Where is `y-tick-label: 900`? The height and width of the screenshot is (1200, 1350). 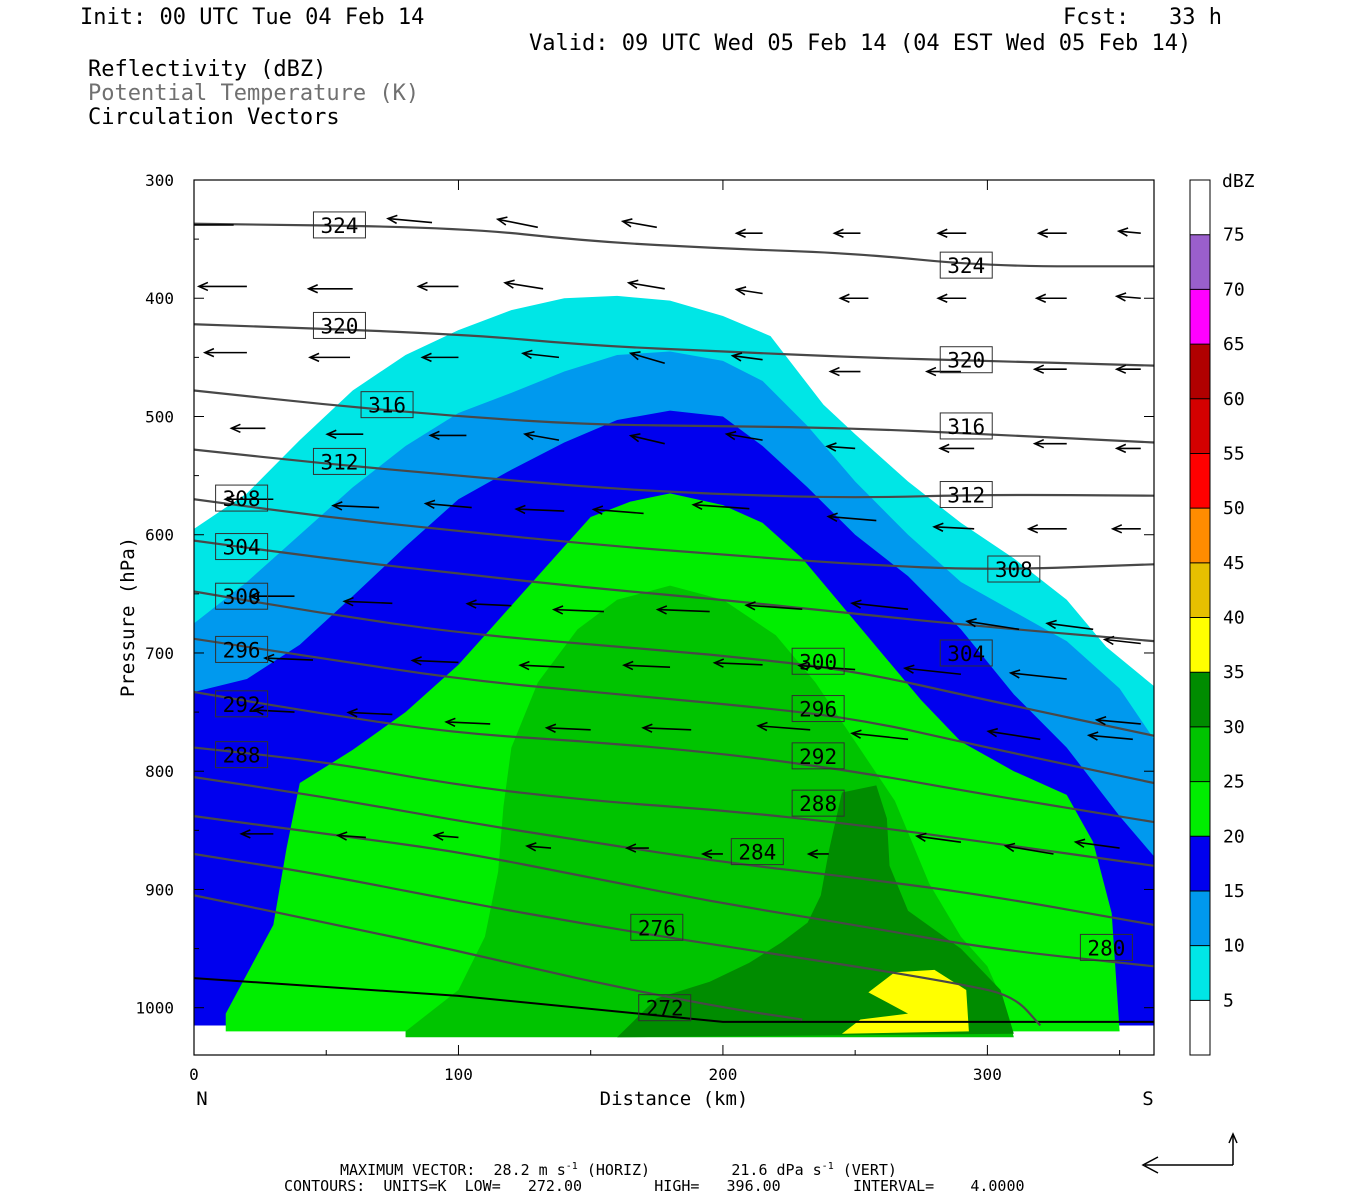 y-tick-label: 900 is located at coordinates (159, 889).